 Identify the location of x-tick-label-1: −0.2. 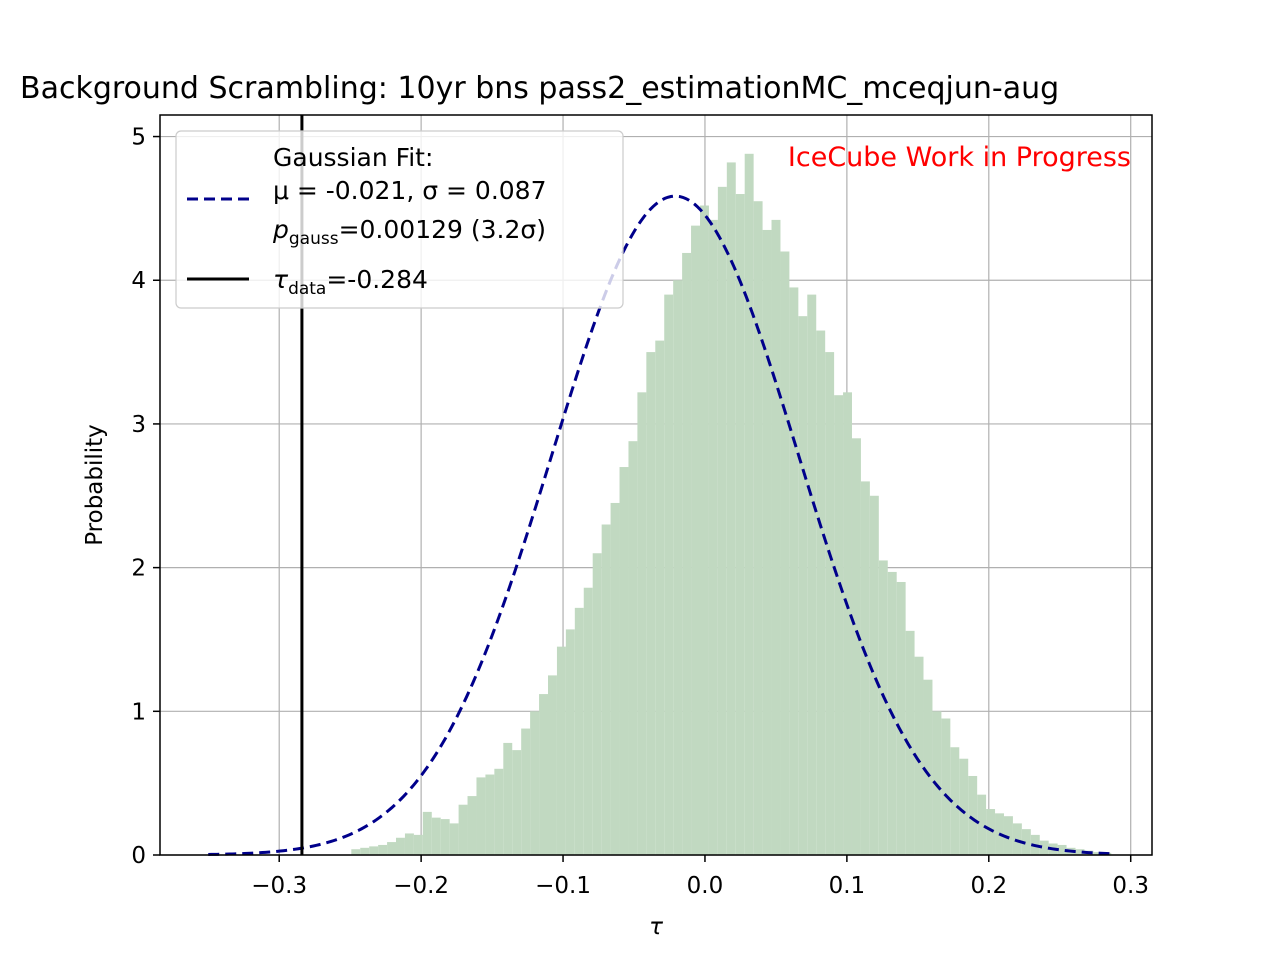
(421, 886).